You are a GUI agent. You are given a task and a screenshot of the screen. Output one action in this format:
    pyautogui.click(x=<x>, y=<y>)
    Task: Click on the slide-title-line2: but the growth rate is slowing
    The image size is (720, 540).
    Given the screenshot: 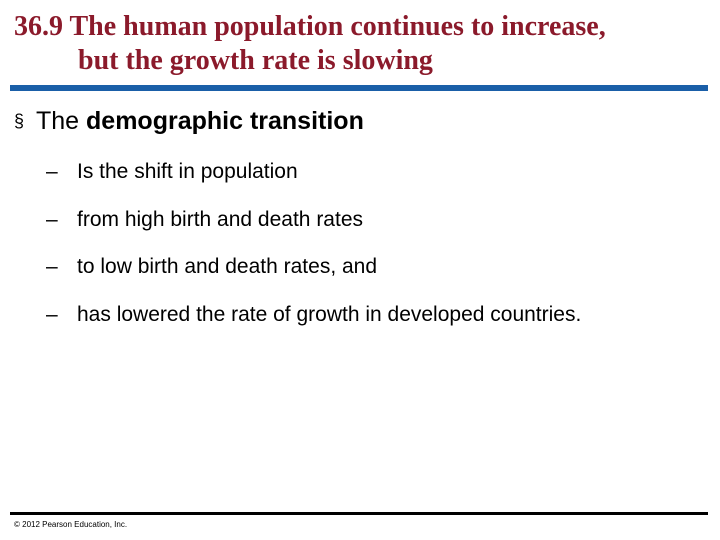 What is the action you would take?
    pyautogui.click(x=255, y=60)
    